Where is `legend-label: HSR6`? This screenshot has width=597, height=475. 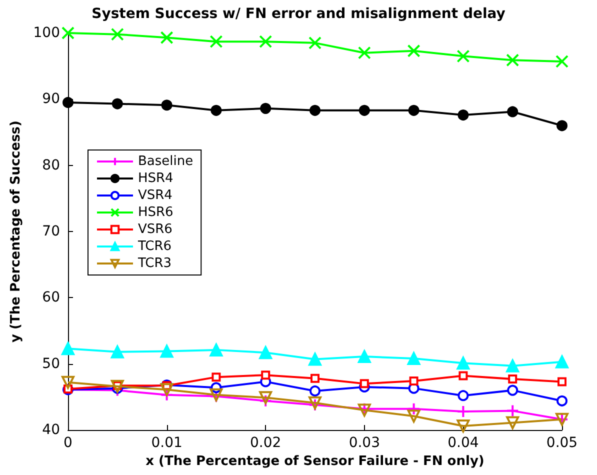 legend-label: HSR6 is located at coordinates (156, 212).